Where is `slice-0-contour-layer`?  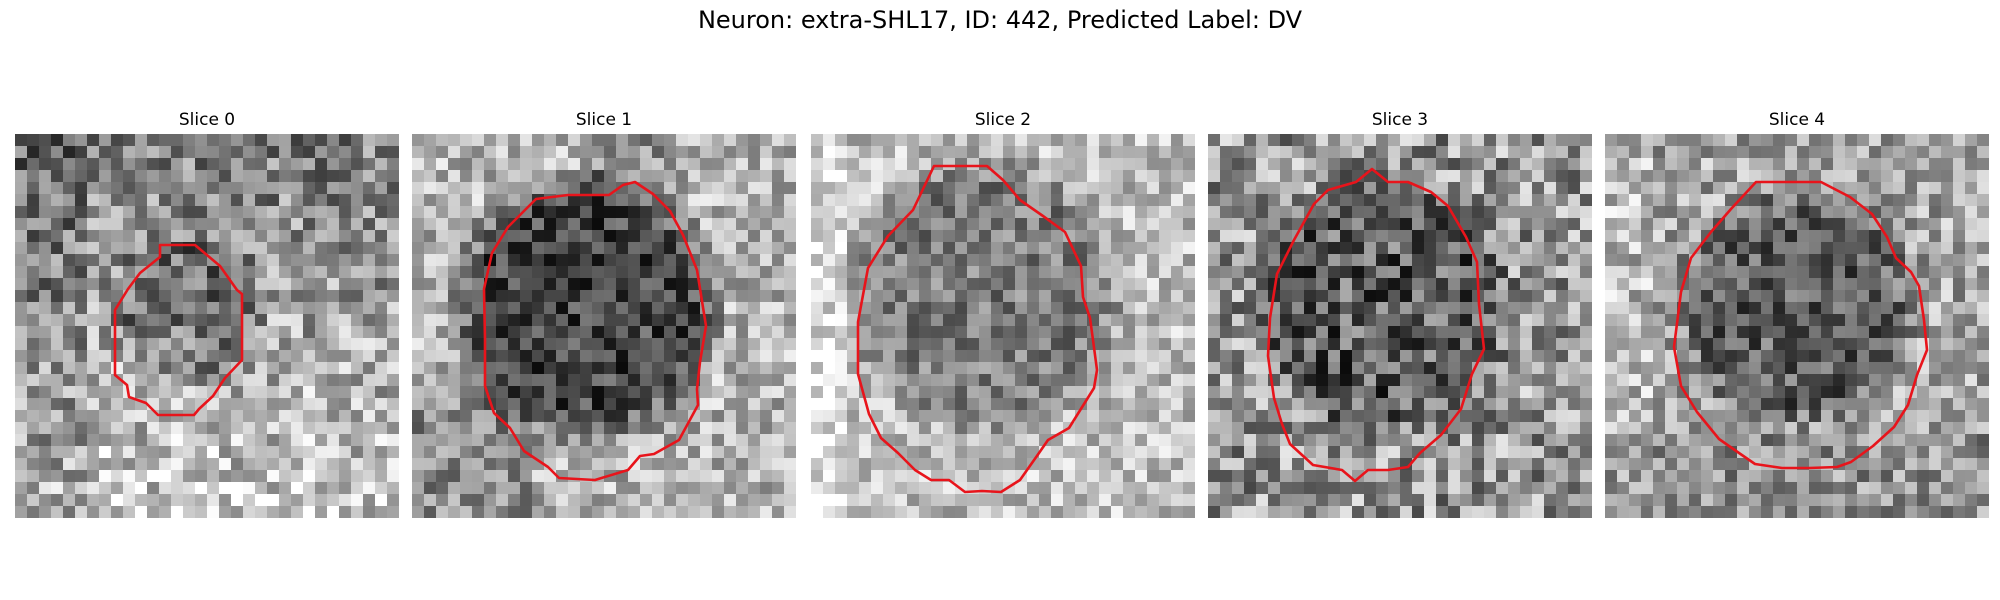 slice-0-contour-layer is located at coordinates (178, 330).